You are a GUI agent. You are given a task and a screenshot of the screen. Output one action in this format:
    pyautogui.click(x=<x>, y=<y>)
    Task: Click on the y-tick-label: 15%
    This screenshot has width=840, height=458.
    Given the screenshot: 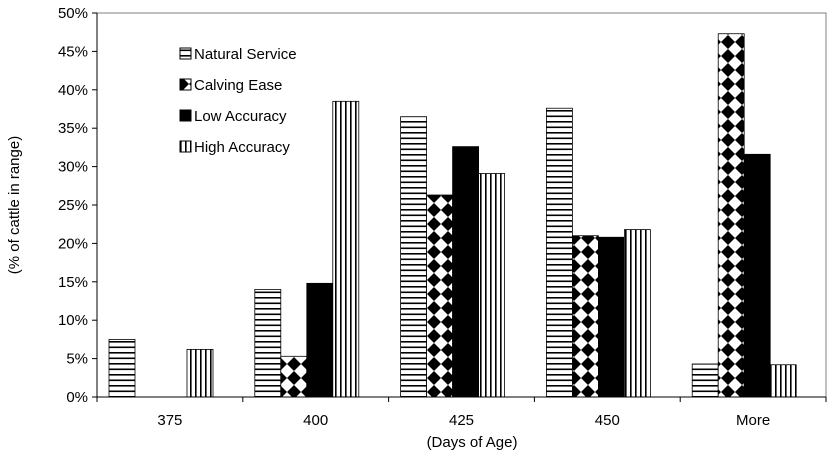 What is the action you would take?
    pyautogui.click(x=73, y=282)
    